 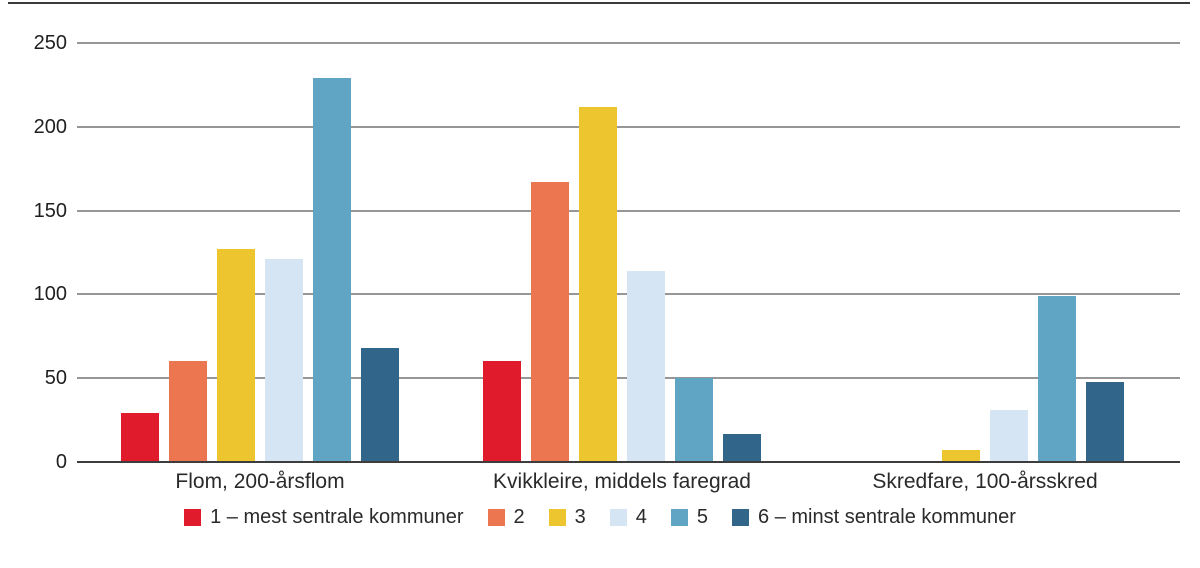 I want to click on legend-label: 6 – minst sentrale kommuner, so click(x=887, y=517).